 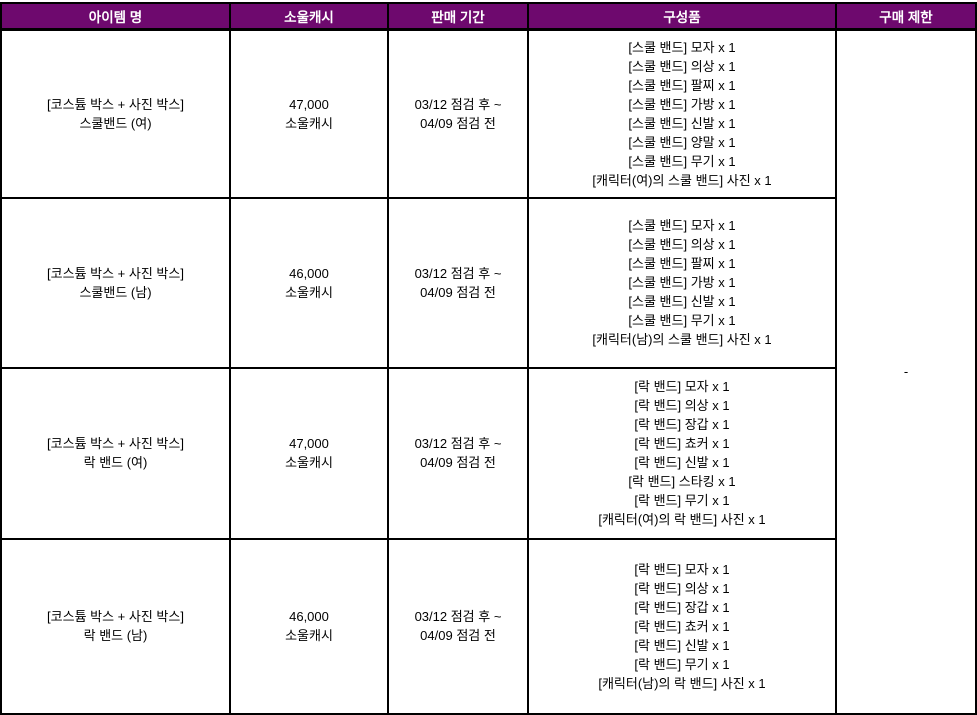 I want to click on header-soul-cash: 소울캐시, so click(x=309, y=16).